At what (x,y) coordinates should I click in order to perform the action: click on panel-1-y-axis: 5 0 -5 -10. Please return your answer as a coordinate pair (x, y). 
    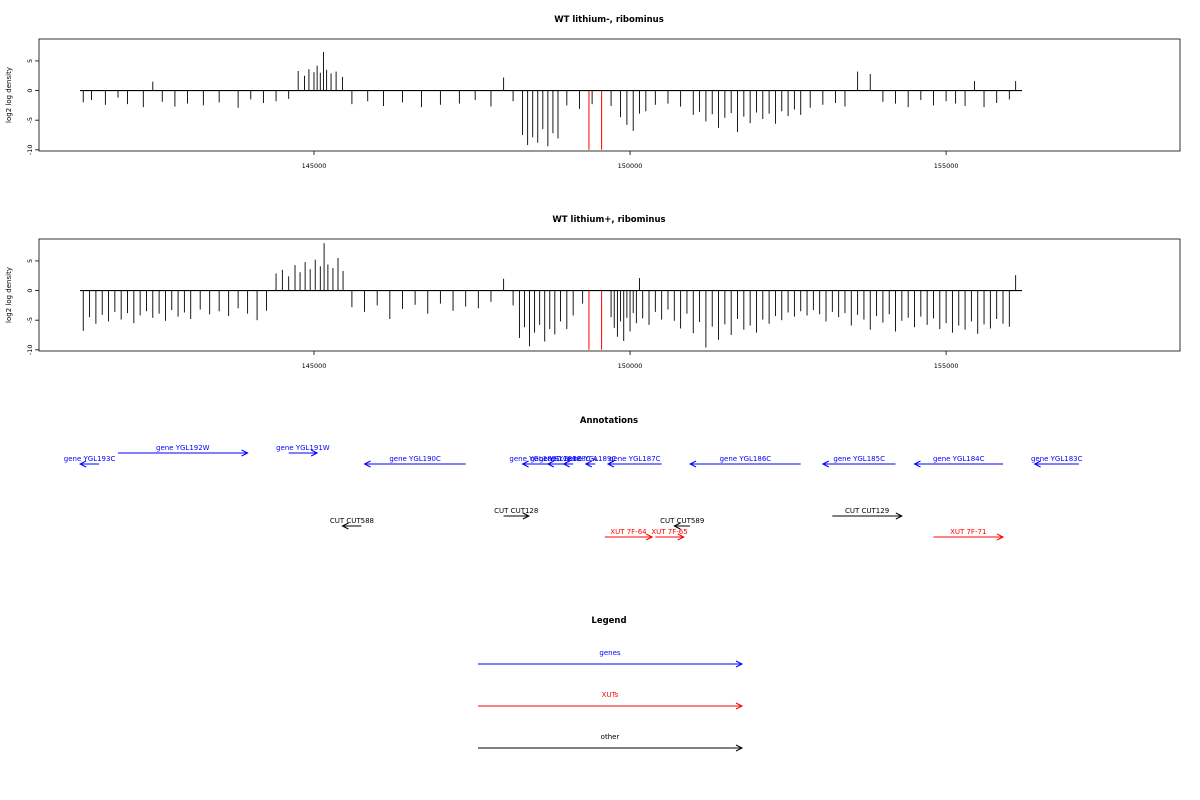
    Looking at the image, I should click on (32, 107).